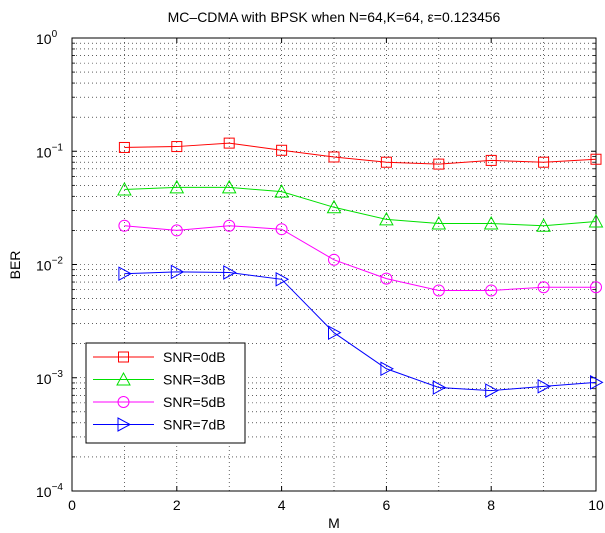 The width and height of the screenshot is (605, 533). Describe the element at coordinates (334, 523) in the screenshot. I see `x-axis-label: M` at that location.